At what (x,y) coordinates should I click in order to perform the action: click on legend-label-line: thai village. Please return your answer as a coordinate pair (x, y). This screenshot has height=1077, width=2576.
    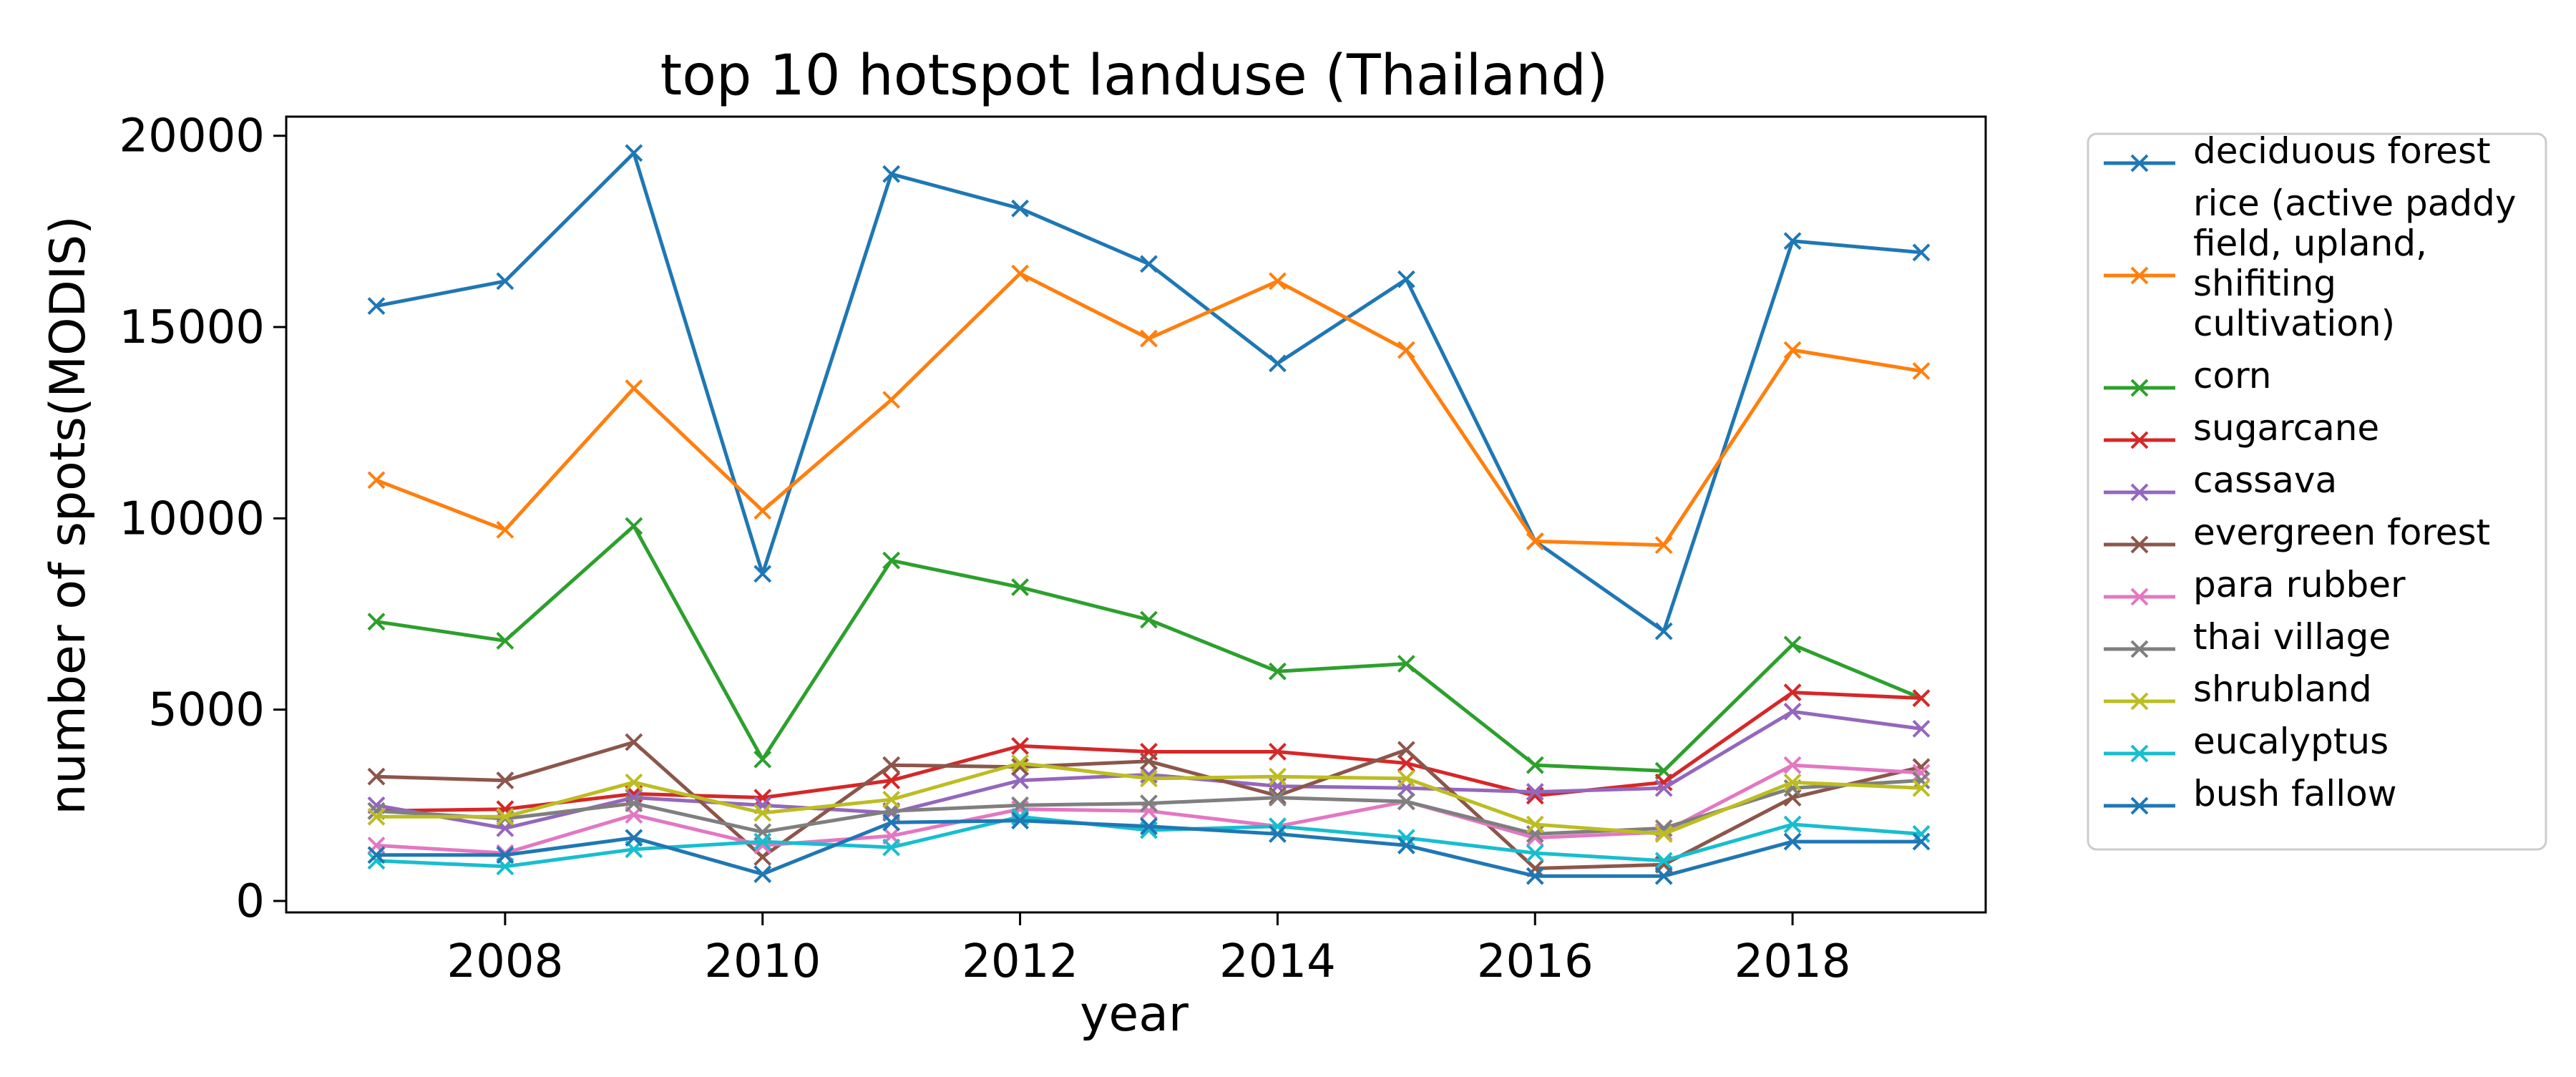
    Looking at the image, I should click on (2292, 637).